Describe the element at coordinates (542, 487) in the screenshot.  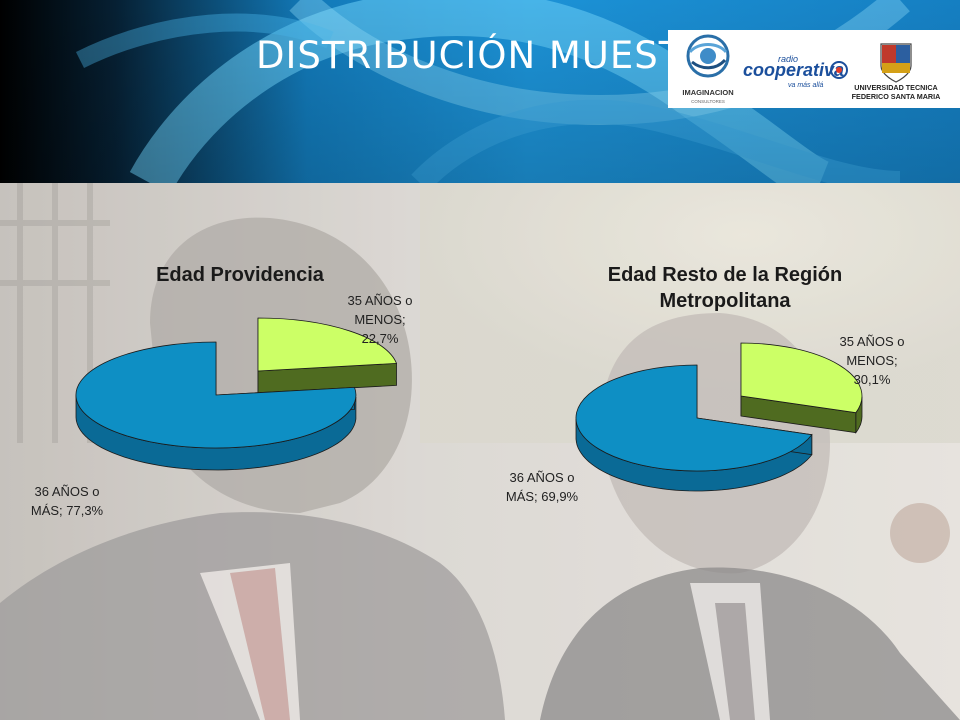
I see `pie2-label-mas: 36 AÑOS o MÁS; 69,9%` at that location.